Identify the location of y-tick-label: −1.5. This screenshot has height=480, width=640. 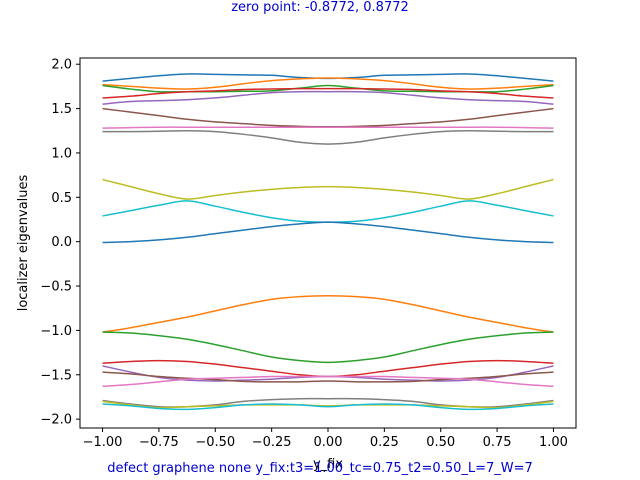
(56, 375).